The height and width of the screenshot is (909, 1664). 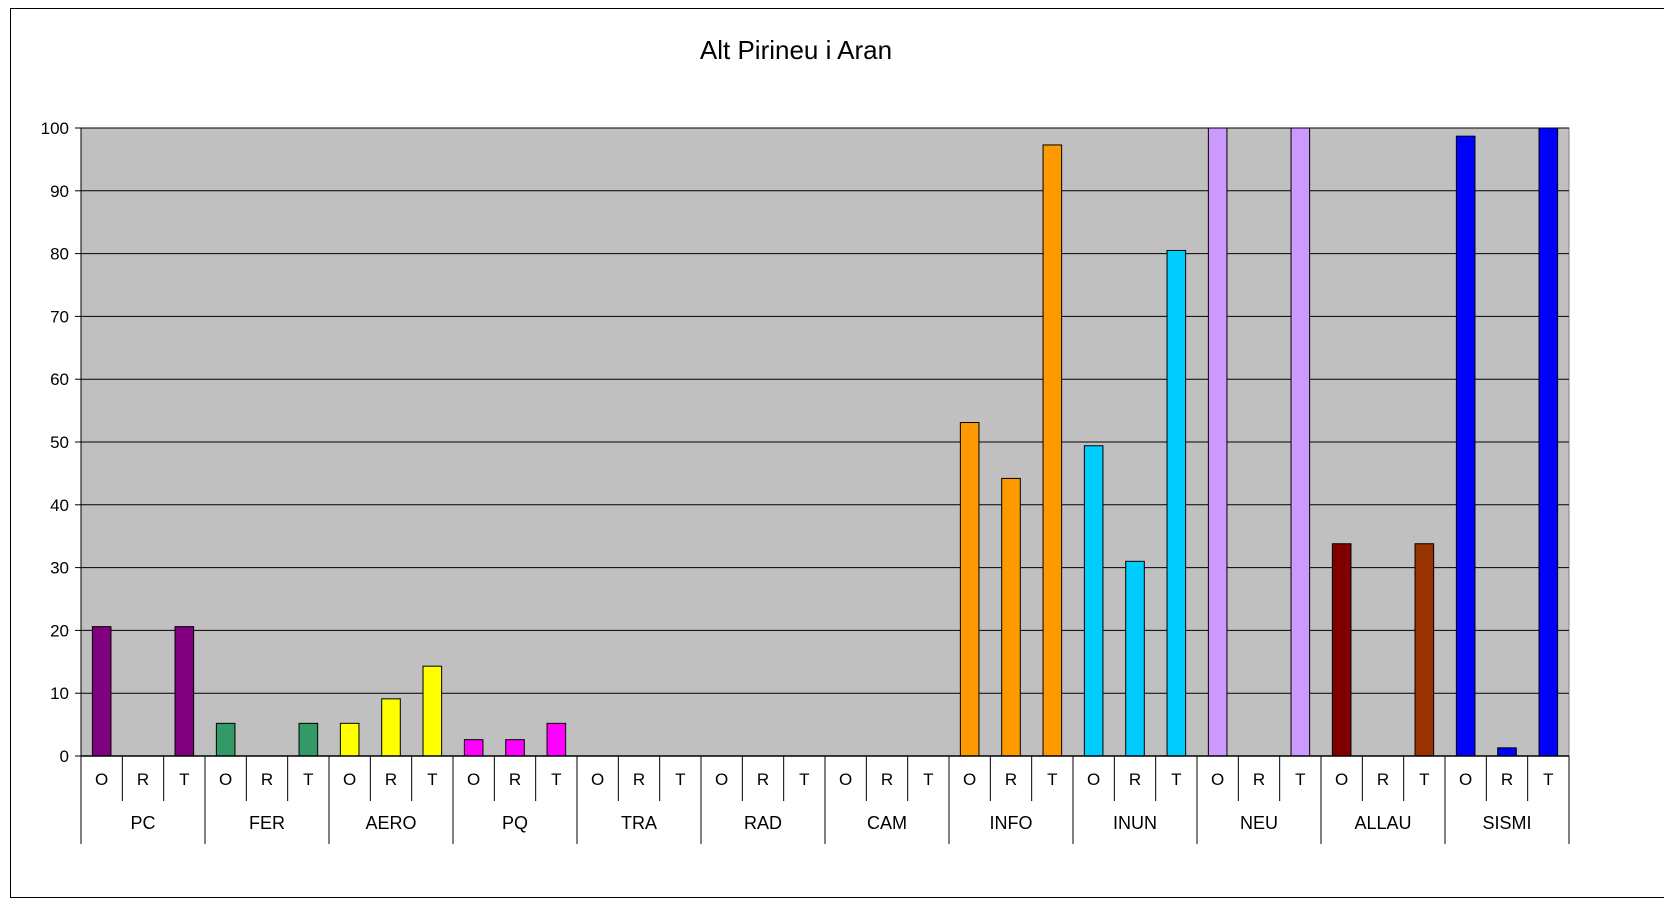 What do you see at coordinates (1506, 823) in the screenshot?
I see `x-category-label: SISMI` at bounding box center [1506, 823].